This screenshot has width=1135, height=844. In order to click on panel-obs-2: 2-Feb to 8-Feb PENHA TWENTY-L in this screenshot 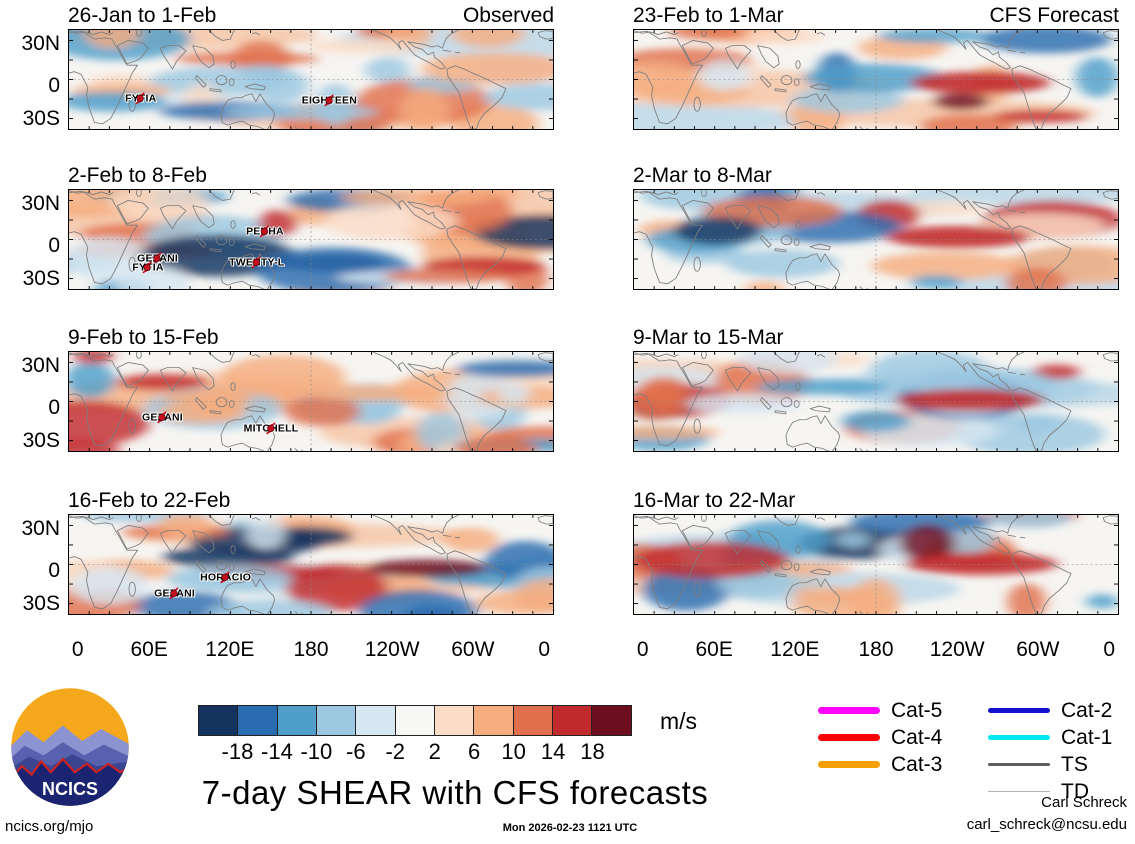, I will do `click(311, 226)`.